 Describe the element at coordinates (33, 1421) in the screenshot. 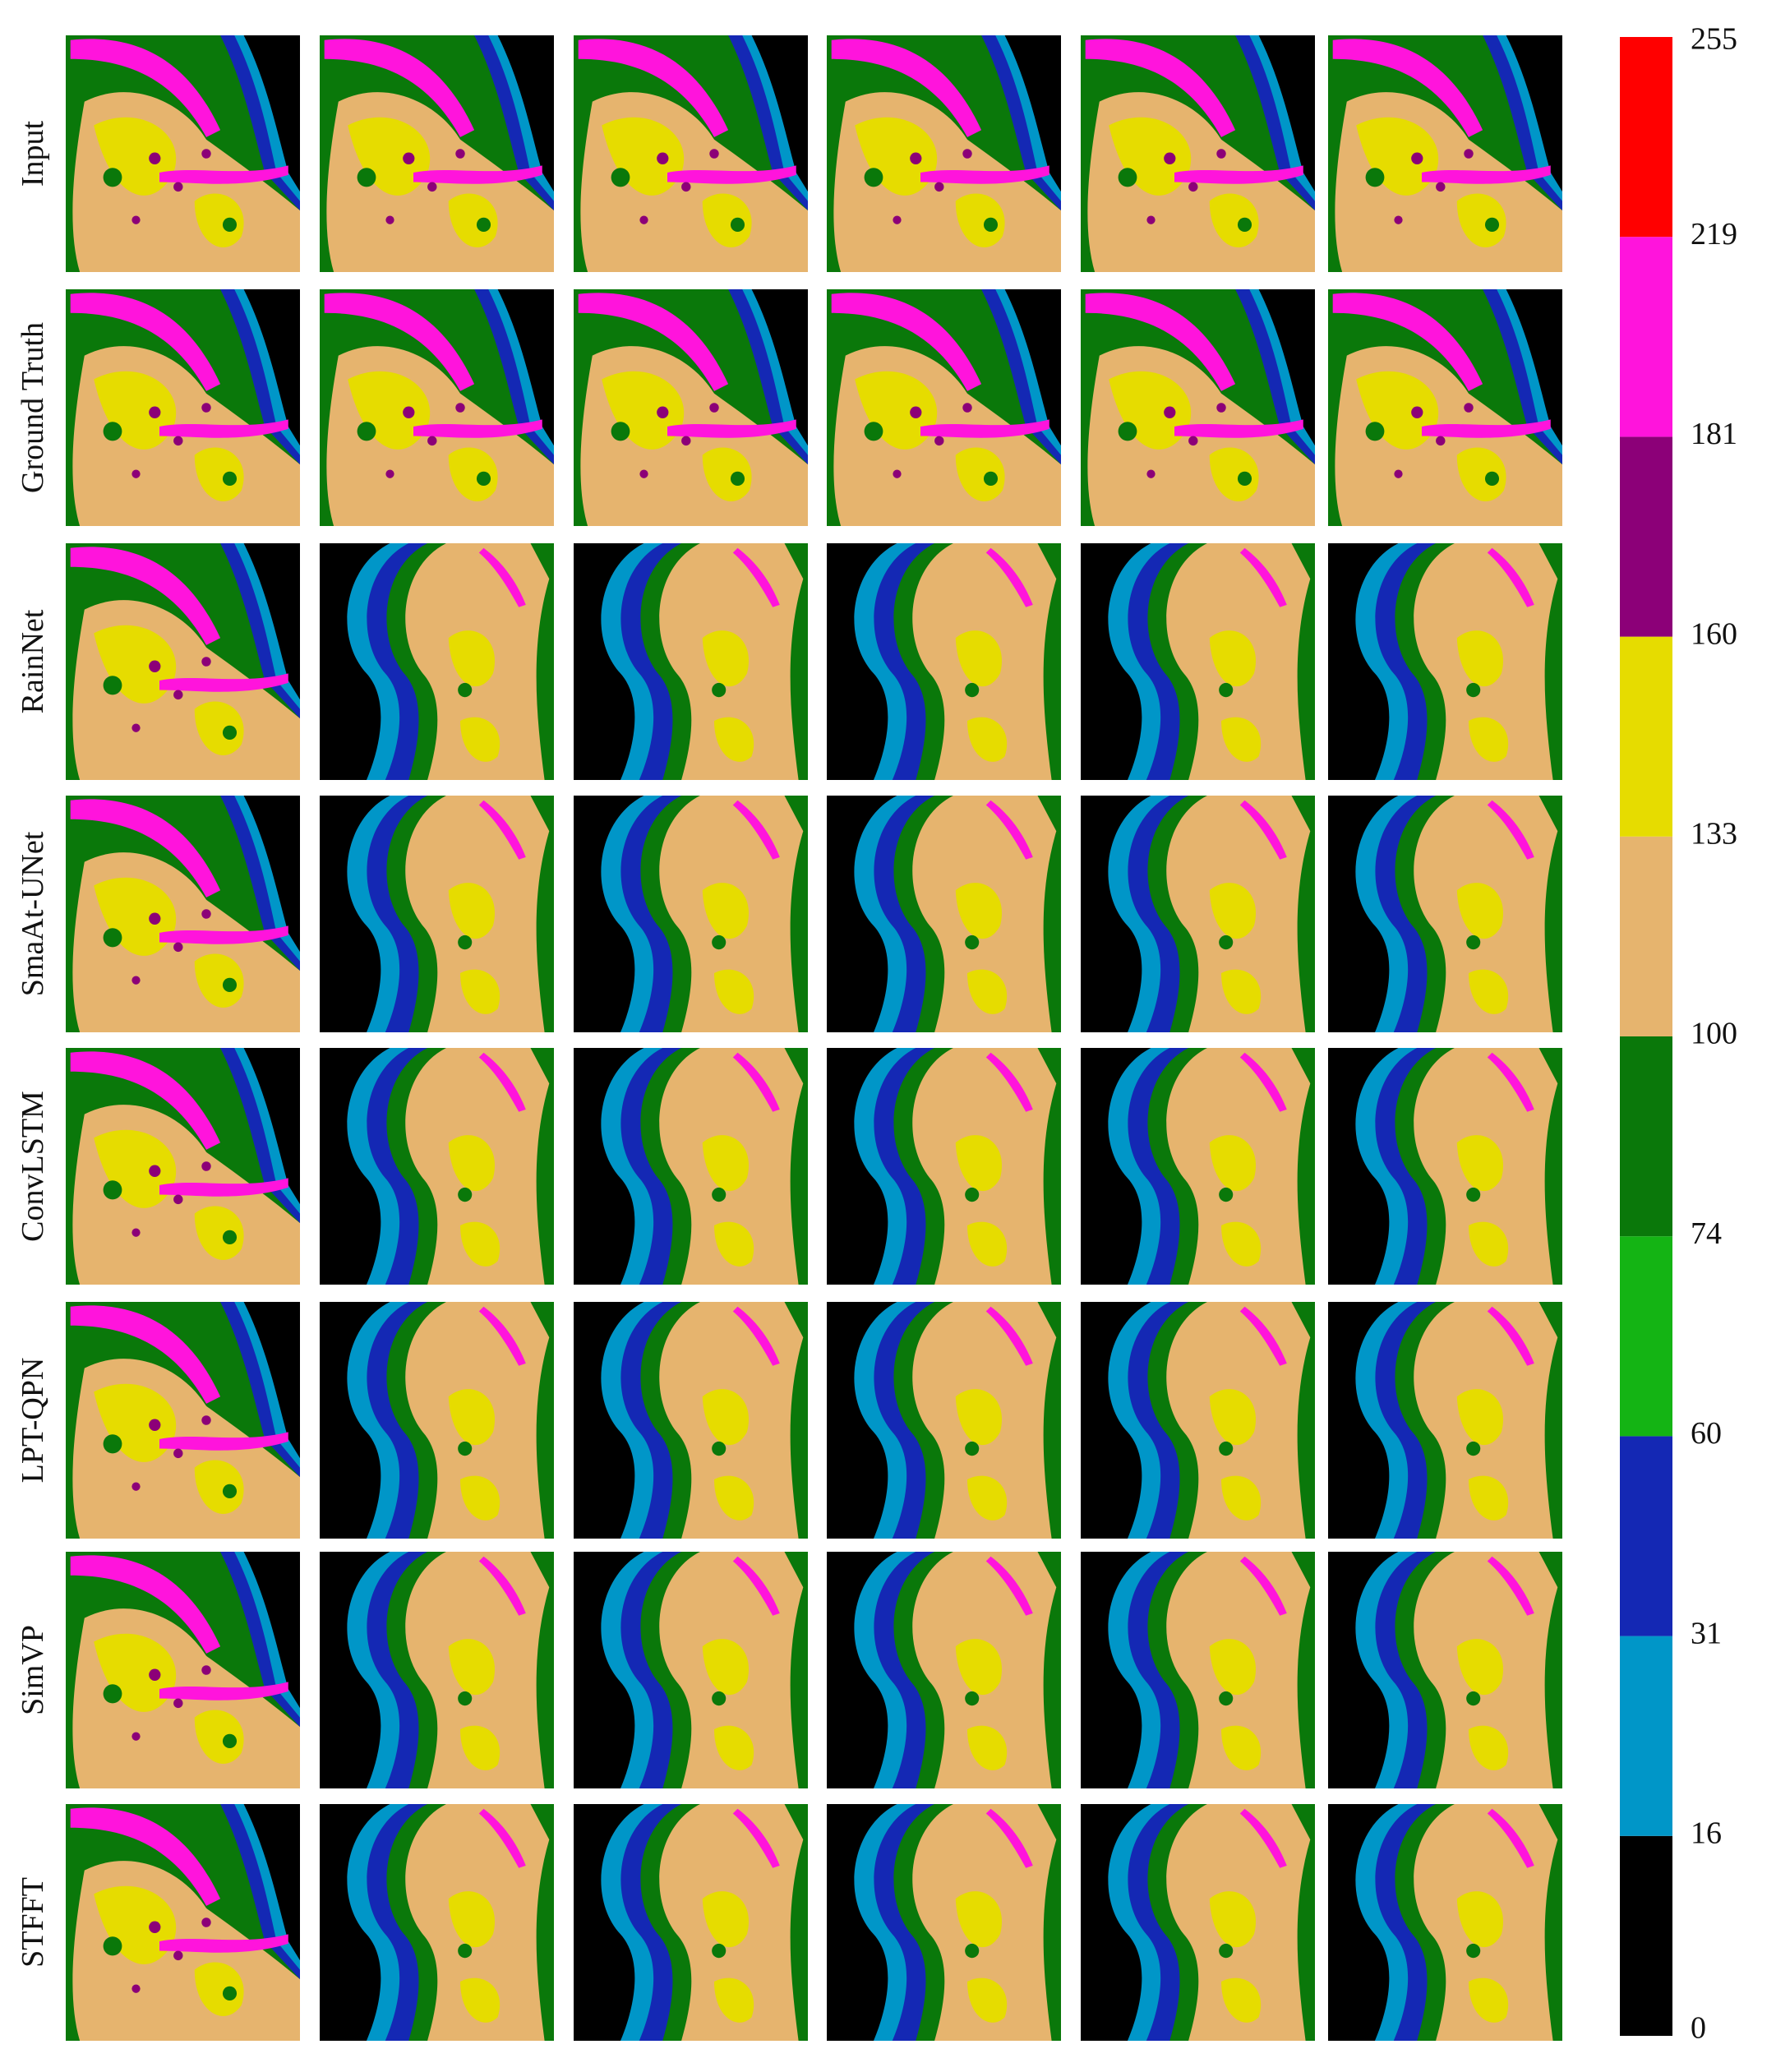

I see `row-label: LPT-QPN` at that location.